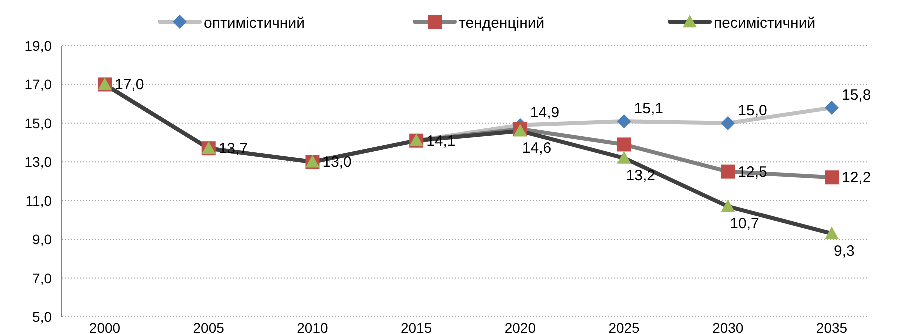 The image size is (907, 334). What do you see at coordinates (832, 327) in the screenshot?
I see `x-tick-label: 2035` at bounding box center [832, 327].